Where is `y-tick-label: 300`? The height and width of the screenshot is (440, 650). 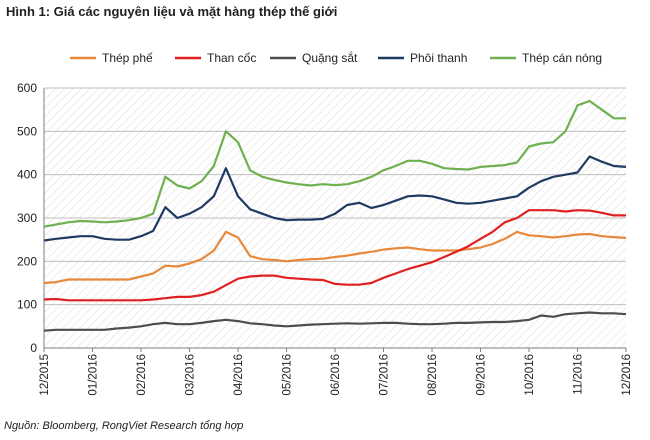 y-tick-label: 300 is located at coordinates (27, 218).